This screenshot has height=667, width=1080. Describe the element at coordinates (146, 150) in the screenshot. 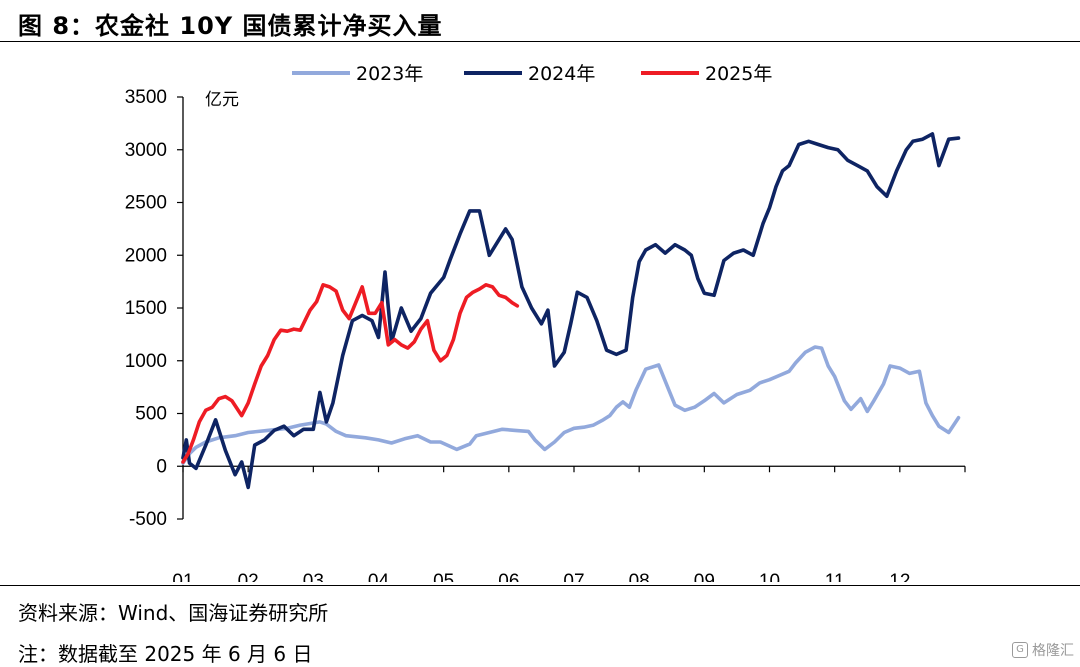

I see `y-tick-label: 3000` at that location.